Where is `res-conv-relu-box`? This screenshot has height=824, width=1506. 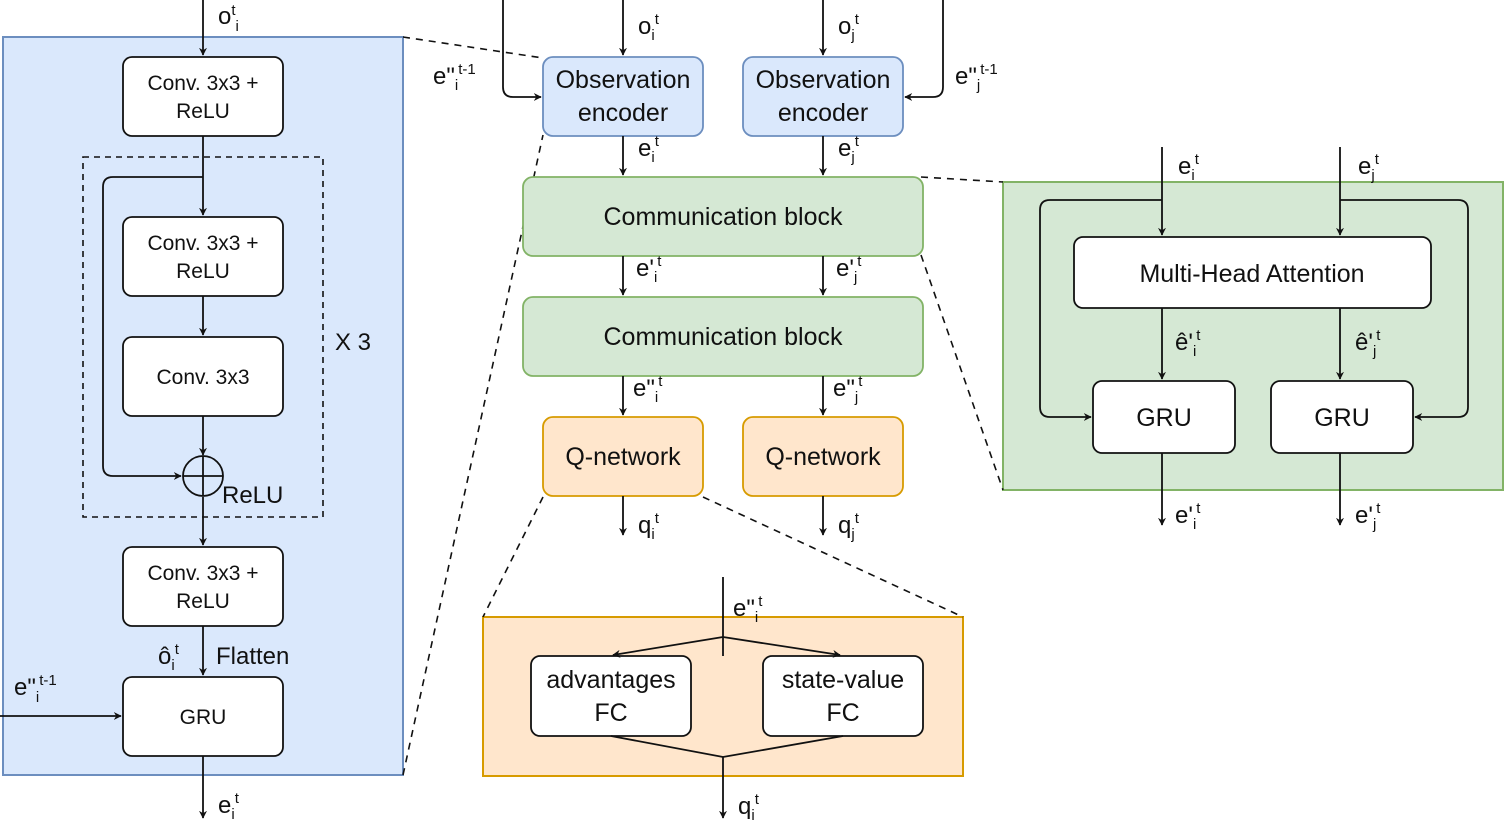
res-conv-relu-box is located at coordinates (203, 256).